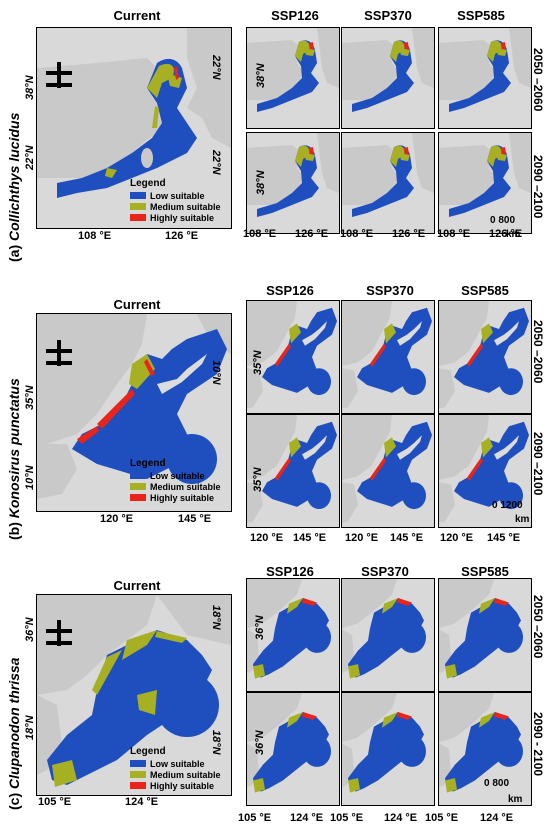 This screenshot has width=550, height=827. I want to click on row-a-future-xtick-6: 126 °E, so click(506, 234).